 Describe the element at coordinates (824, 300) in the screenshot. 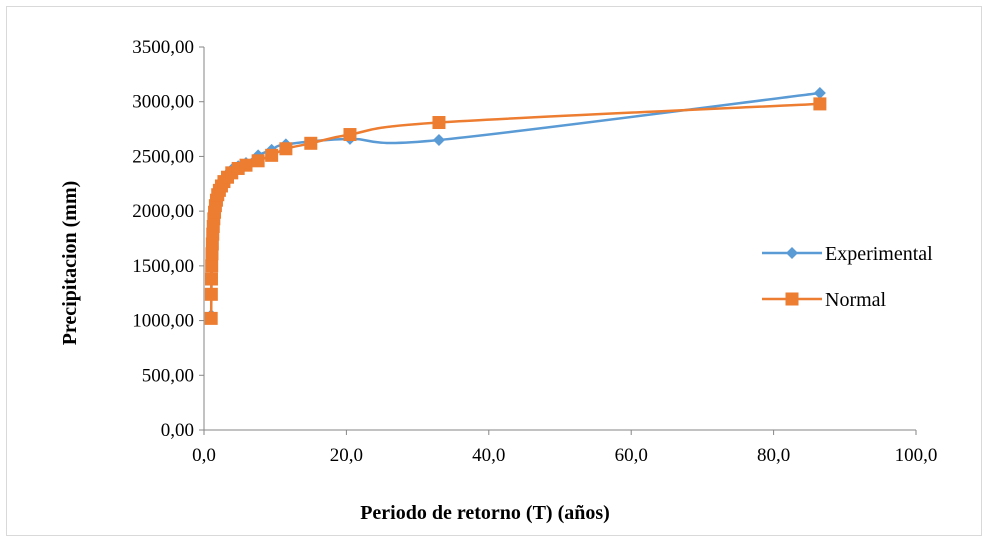

I see `legend-item-normal: Normal` at that location.